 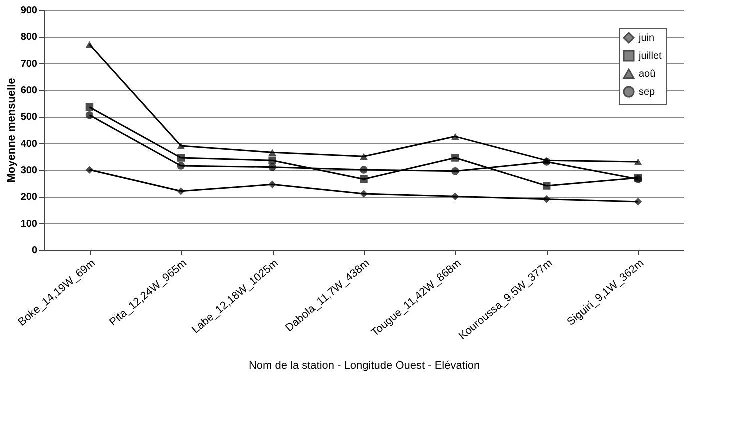 What do you see at coordinates (35, 251) in the screenshot?
I see `y-tick-label: 0` at bounding box center [35, 251].